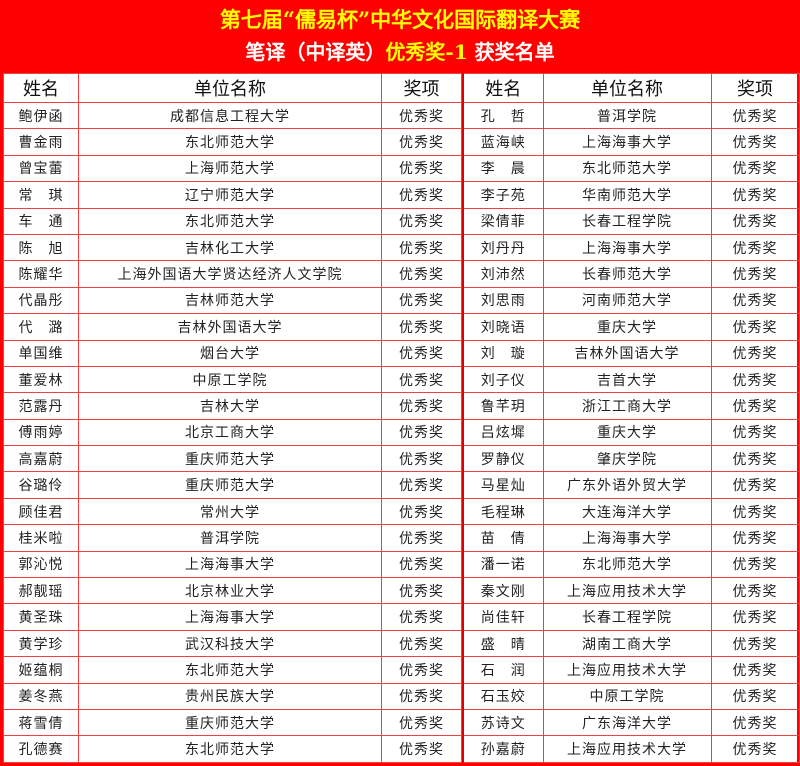 The image size is (800, 766). Describe the element at coordinates (631, 459) in the screenshot. I see `table-row: 罗静仪 肇庆学院 优秀奖` at that location.